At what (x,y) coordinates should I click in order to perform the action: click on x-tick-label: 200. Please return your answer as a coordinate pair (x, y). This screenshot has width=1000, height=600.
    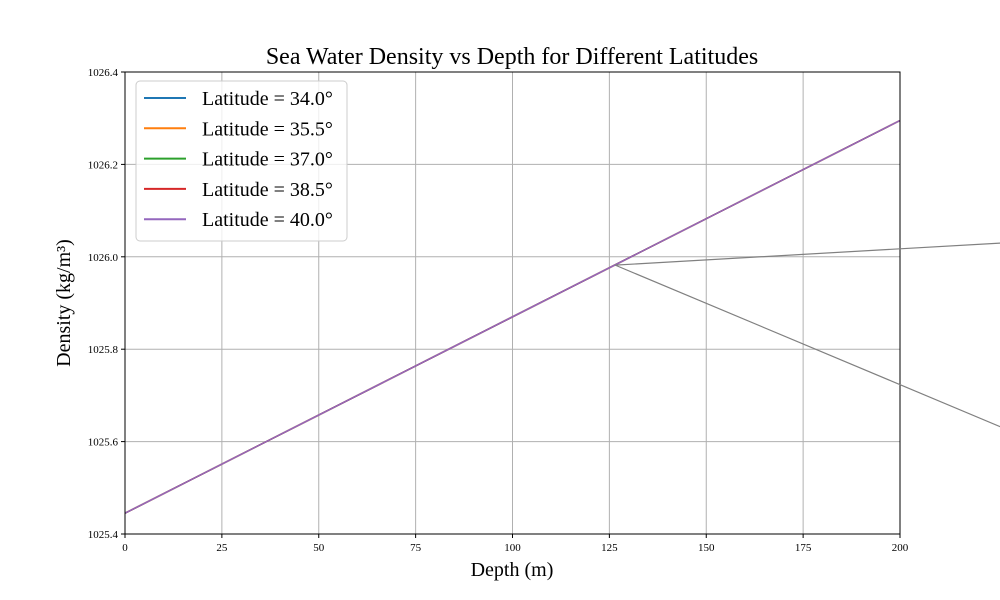
    Looking at the image, I should click on (900, 548).